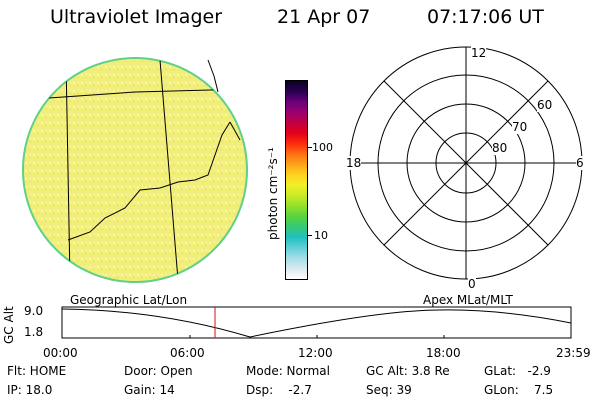  What do you see at coordinates (443, 353) in the screenshot?
I see `altitude-x-tick-1800: 18:00` at bounding box center [443, 353].